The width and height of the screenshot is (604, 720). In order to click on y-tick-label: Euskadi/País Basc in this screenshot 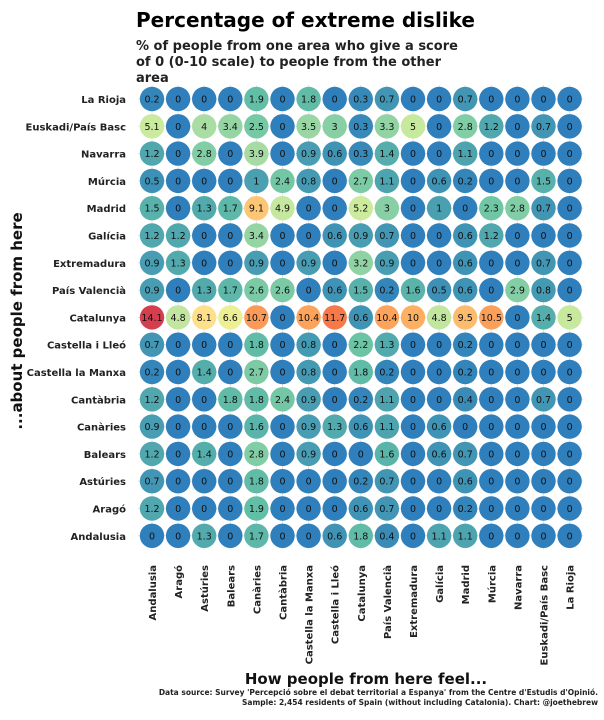, I will do `click(76, 127)`.